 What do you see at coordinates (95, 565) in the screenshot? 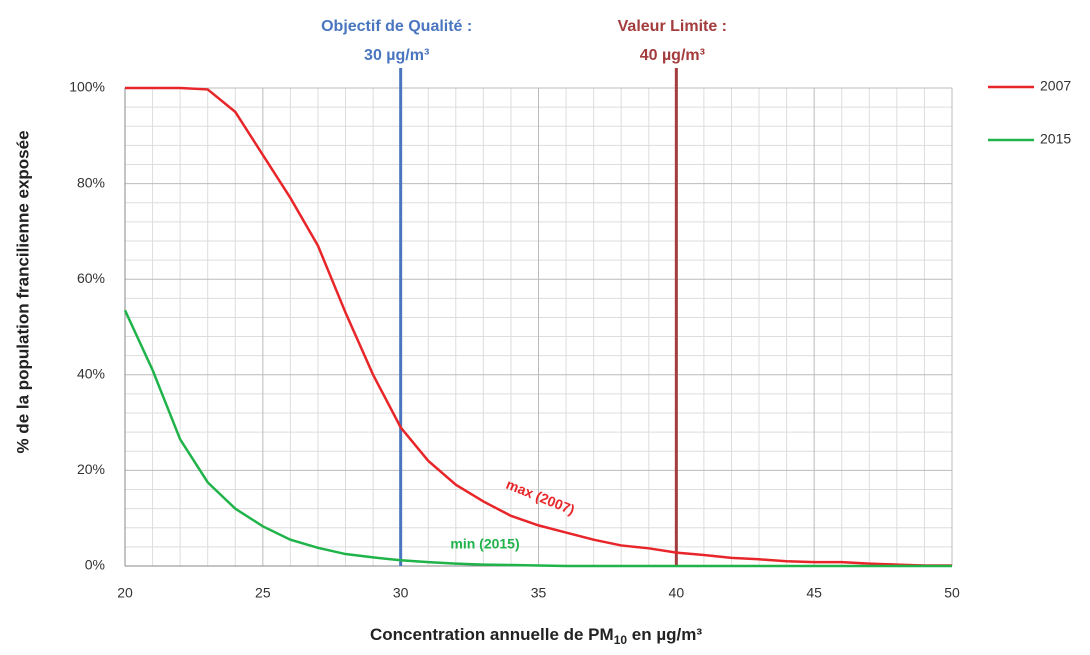
I see `y-tick-label: 0%` at bounding box center [95, 565].